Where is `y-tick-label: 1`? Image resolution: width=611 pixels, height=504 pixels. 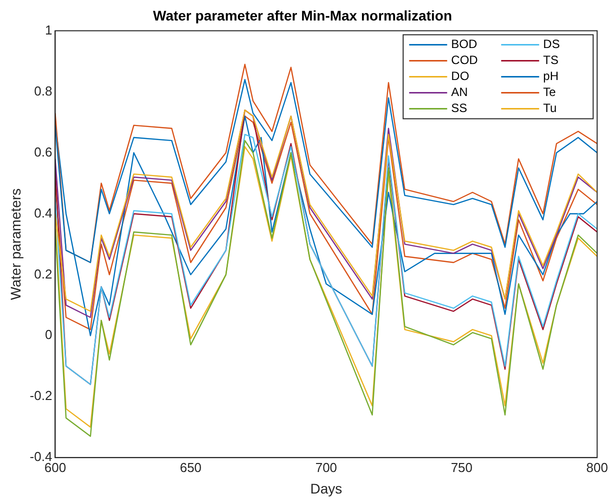
y-tick-label: 1 is located at coordinates (48, 30).